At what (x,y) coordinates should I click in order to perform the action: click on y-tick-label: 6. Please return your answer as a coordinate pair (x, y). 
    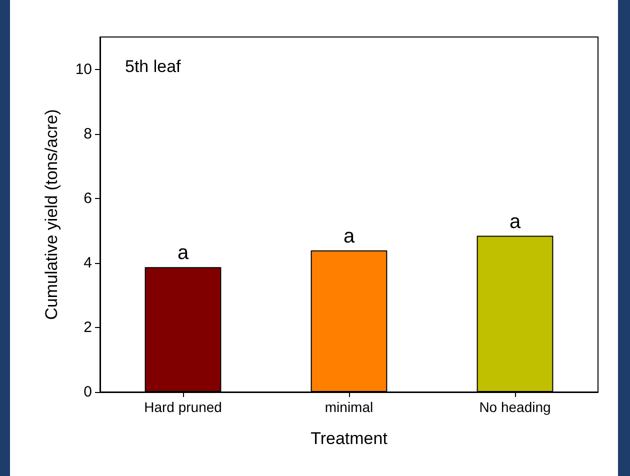
    Looking at the image, I should click on (88, 198).